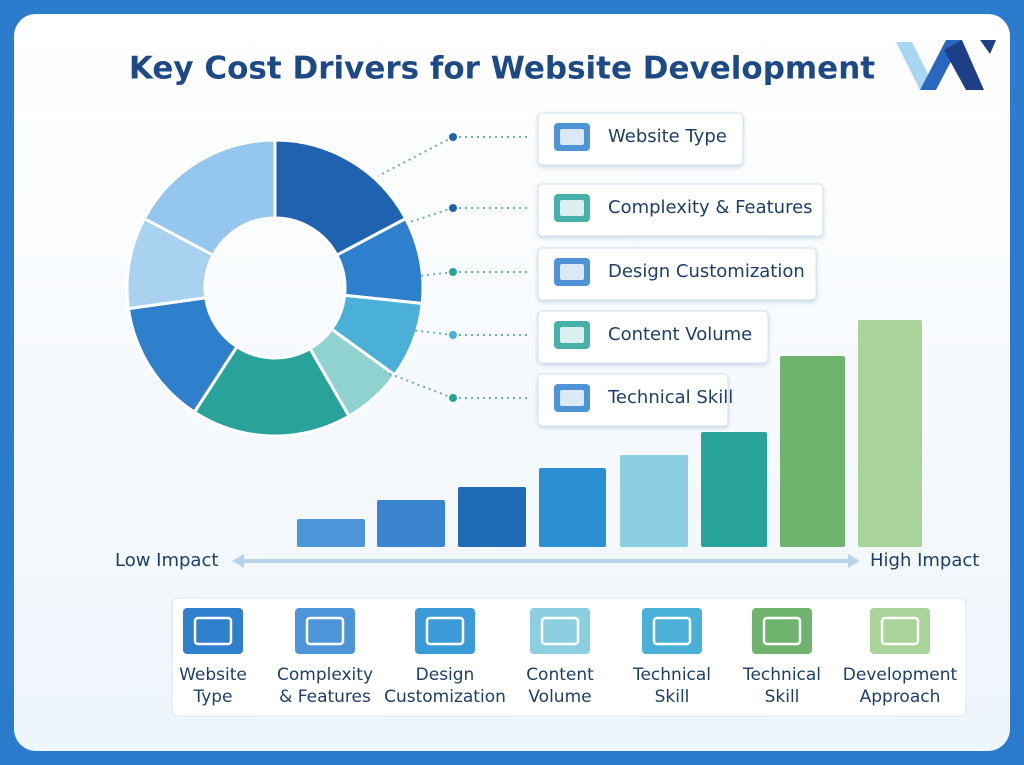  I want to click on arrow-right, so click(854, 561).